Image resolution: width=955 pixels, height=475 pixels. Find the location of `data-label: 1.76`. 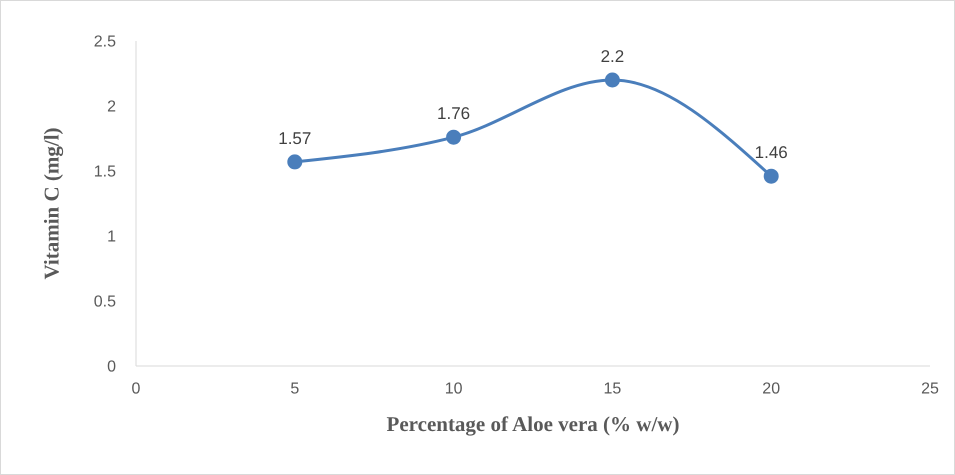

data-label: 1.76 is located at coordinates (453, 114).